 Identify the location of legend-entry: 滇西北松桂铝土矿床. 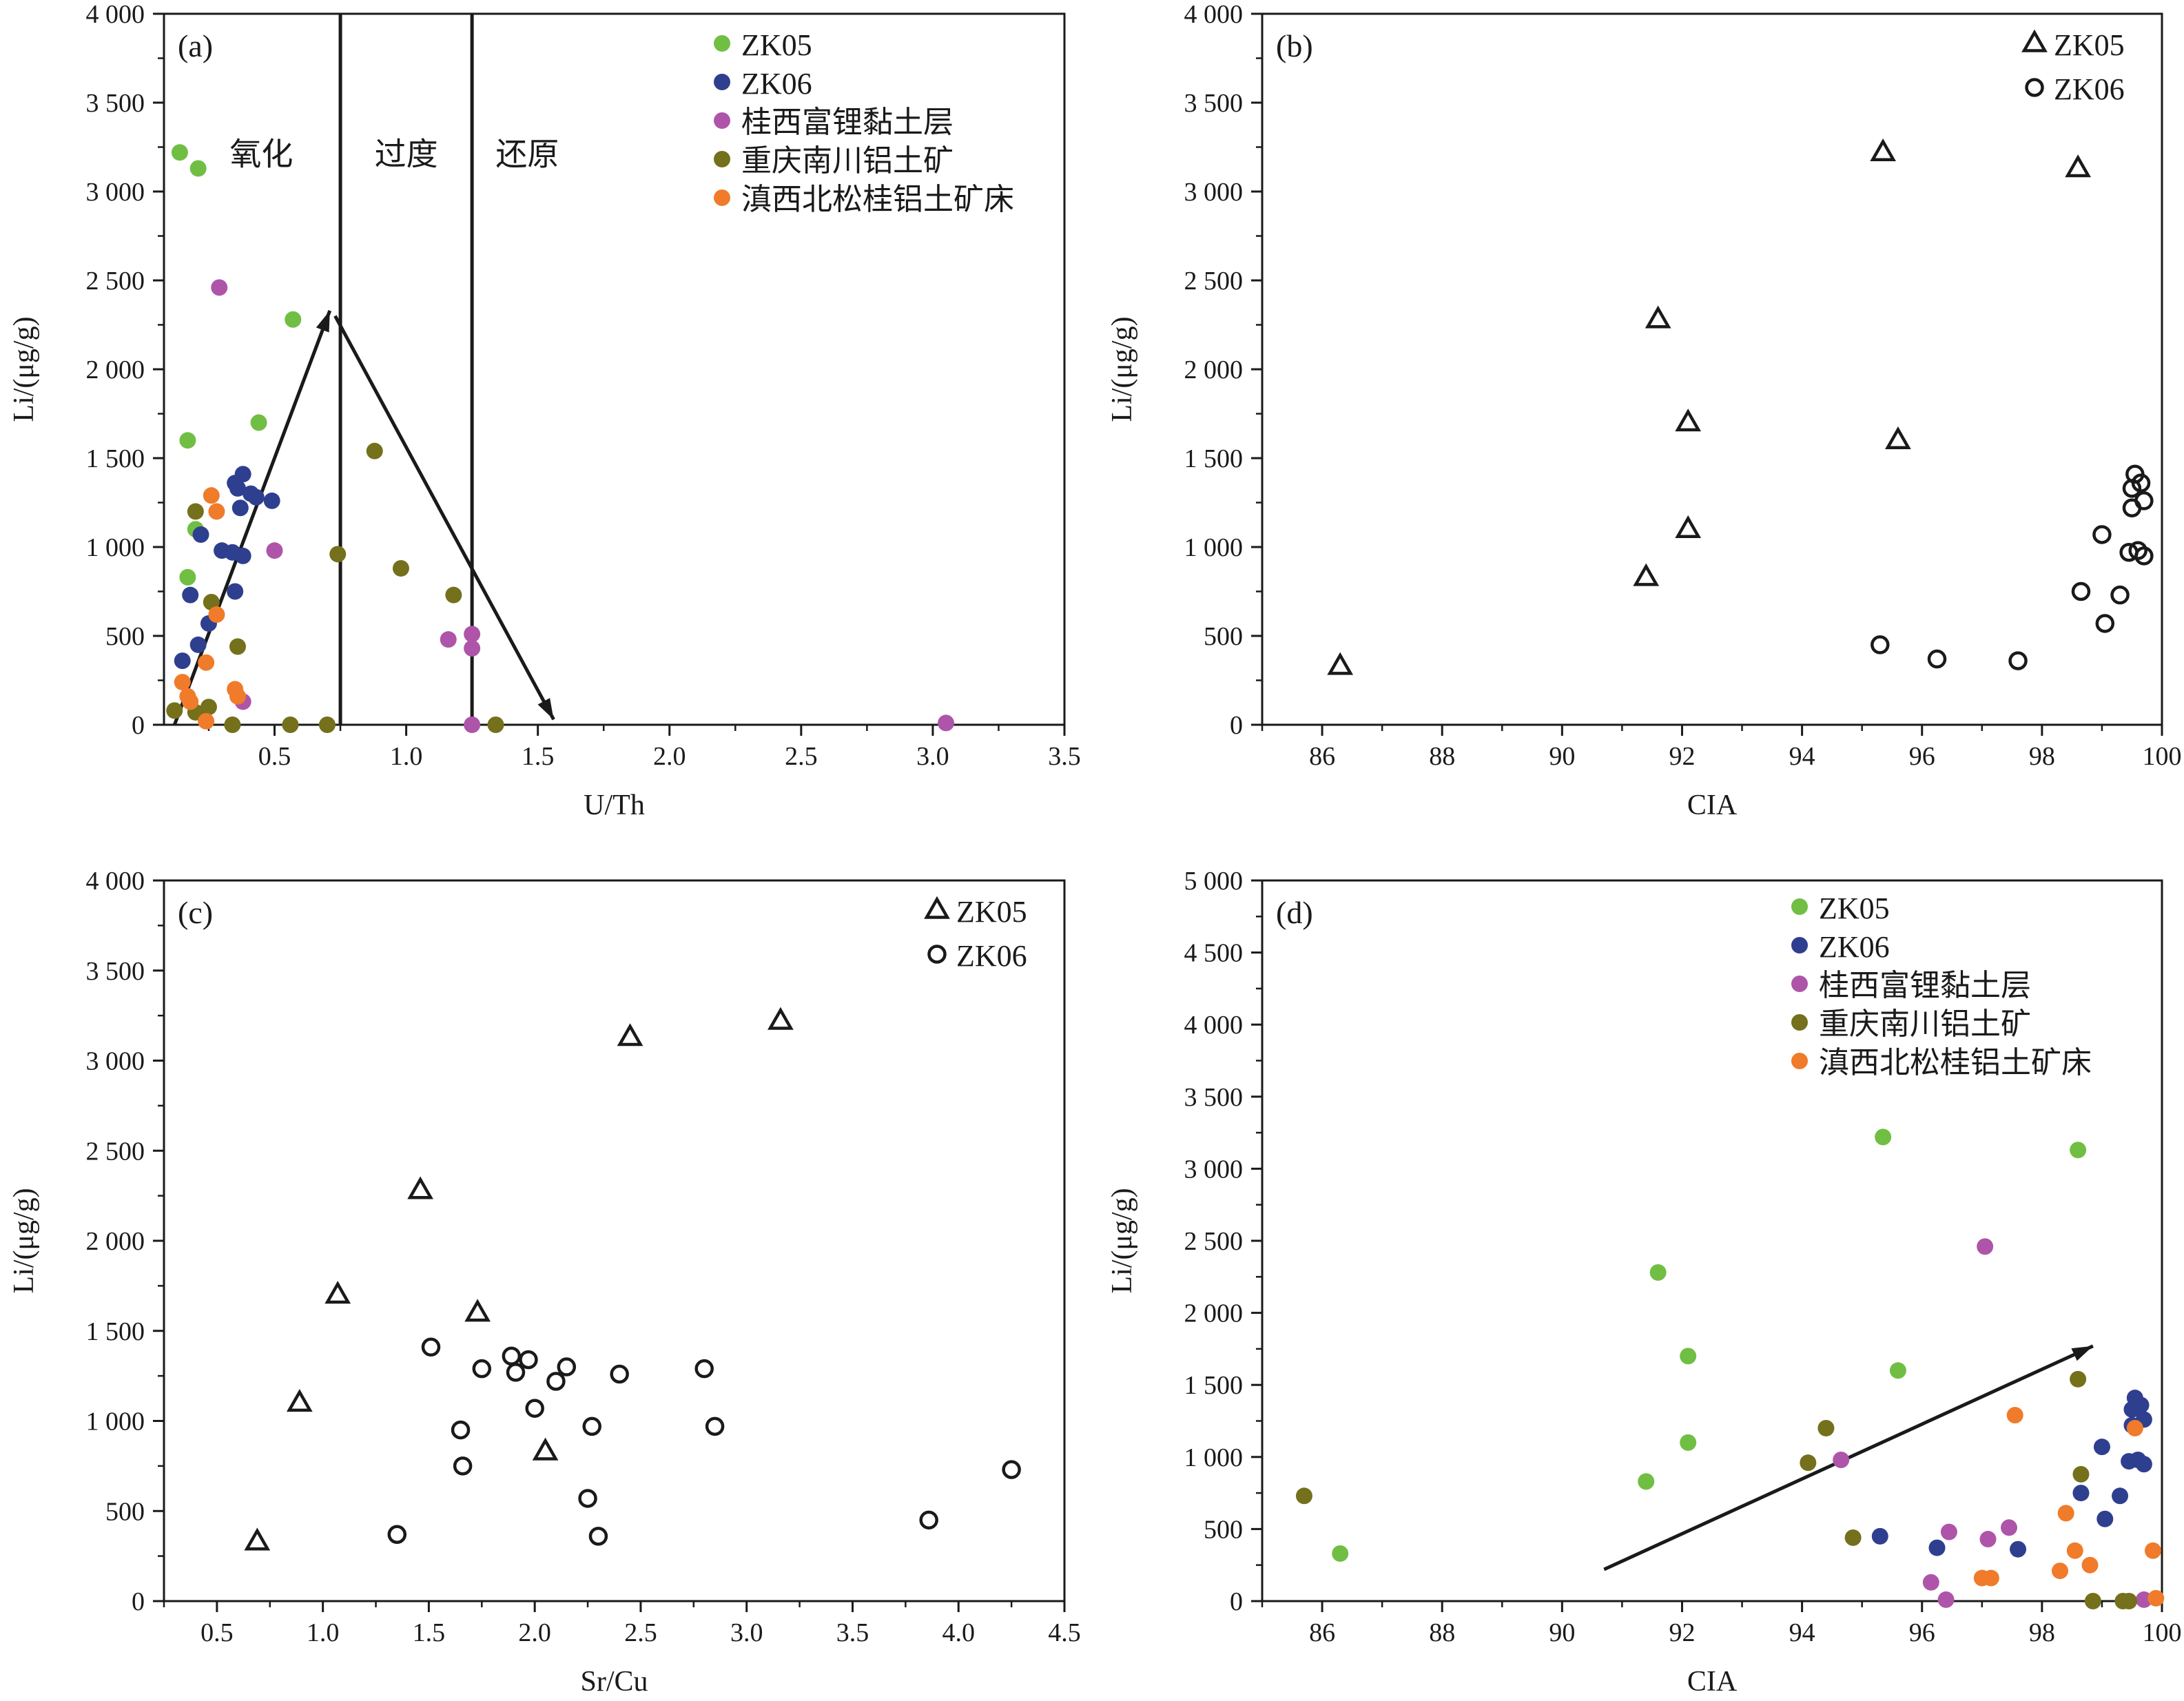
(1955, 1063).